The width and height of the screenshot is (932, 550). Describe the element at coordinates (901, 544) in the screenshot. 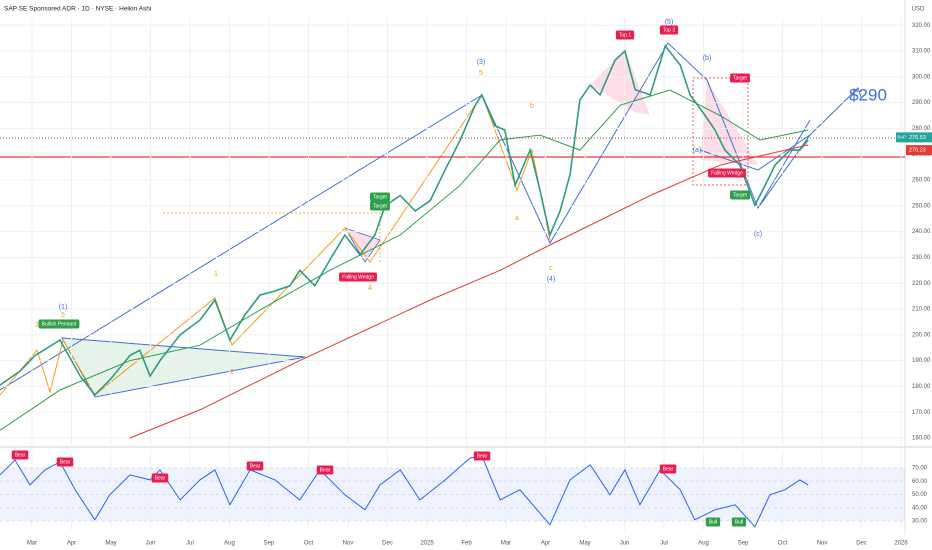

I see `x-tick-label: 2026` at that location.